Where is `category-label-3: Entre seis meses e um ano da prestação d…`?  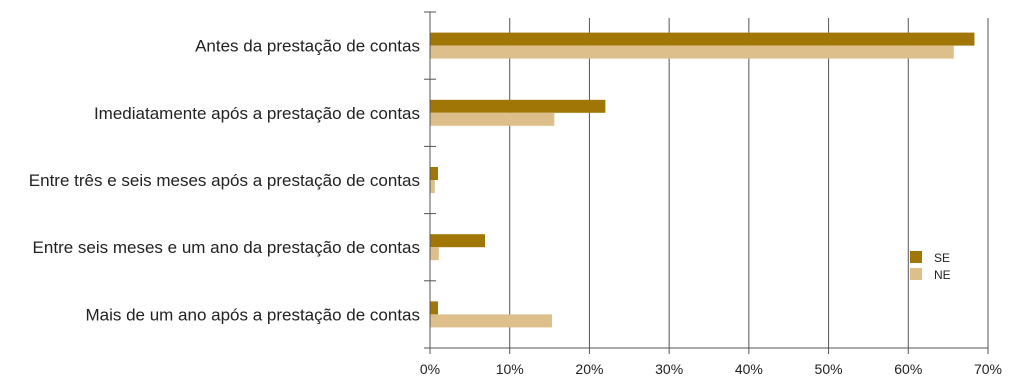 category-label-3: Entre seis meses e um ano da prestação d… is located at coordinates (226, 247).